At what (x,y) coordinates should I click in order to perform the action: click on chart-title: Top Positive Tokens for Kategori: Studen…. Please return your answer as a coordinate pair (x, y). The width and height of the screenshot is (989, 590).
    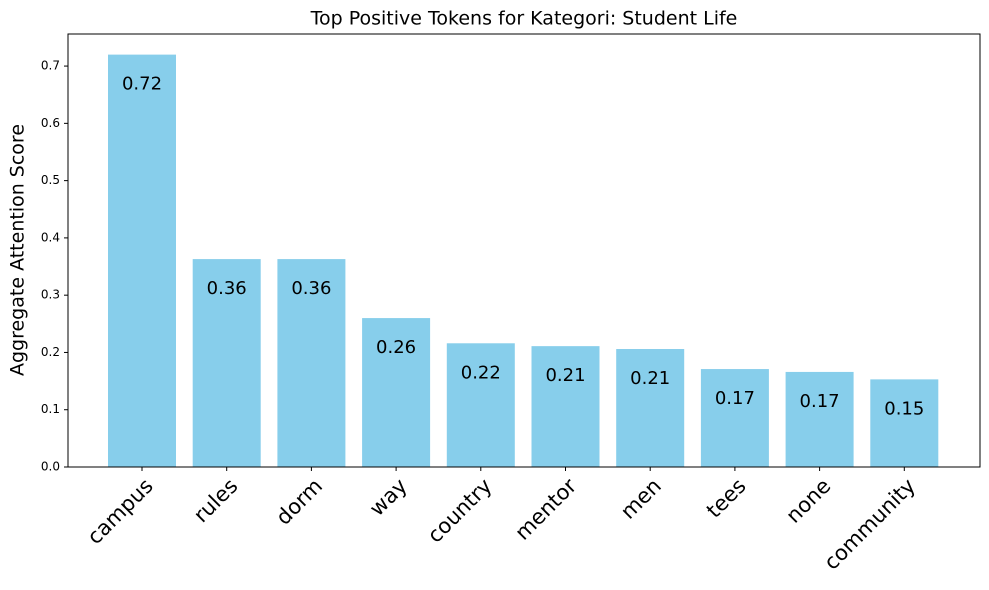
    Looking at the image, I should click on (524, 19).